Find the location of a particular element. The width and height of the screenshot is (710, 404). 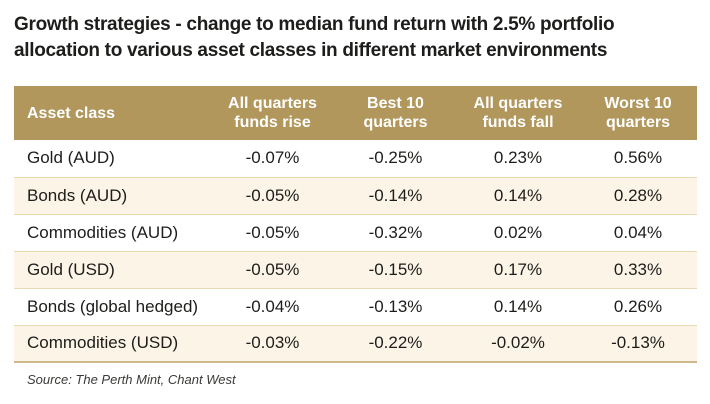

value-cell: -0.02% is located at coordinates (518, 343).